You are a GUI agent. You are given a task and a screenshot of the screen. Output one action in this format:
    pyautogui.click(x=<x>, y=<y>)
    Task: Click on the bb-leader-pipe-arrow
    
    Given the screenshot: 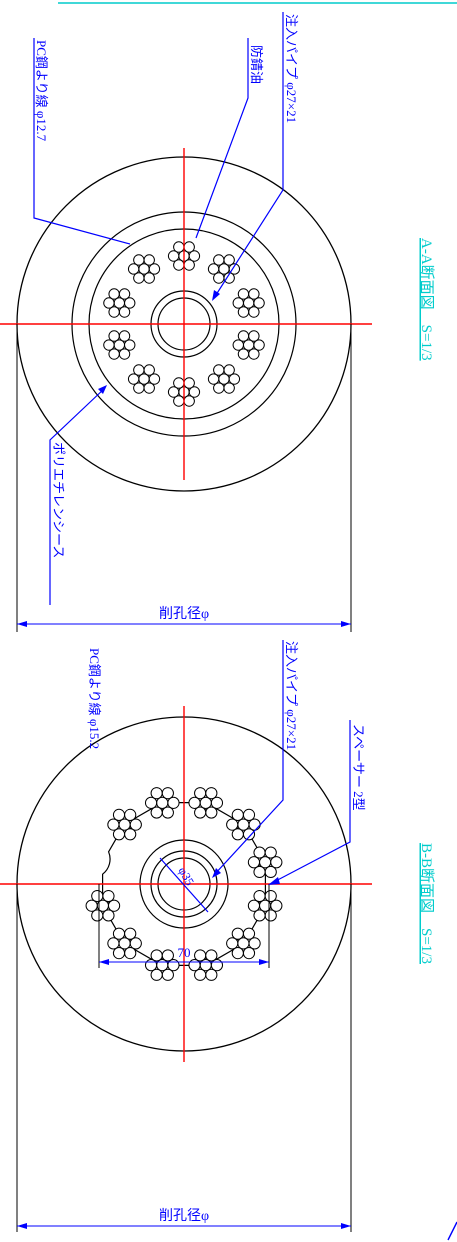 What is the action you would take?
    pyautogui.click(x=216, y=873)
    